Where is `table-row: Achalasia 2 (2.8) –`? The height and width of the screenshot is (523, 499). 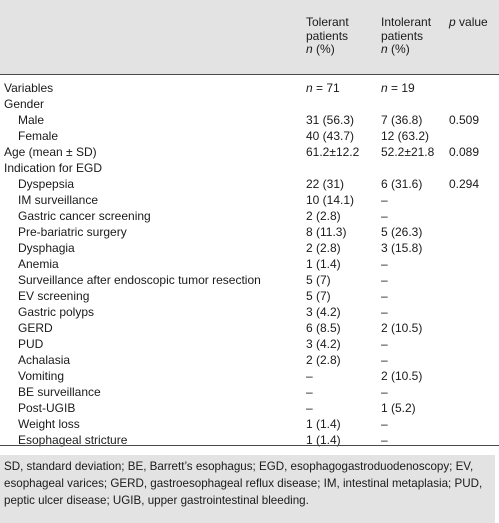
table-row: Achalasia 2 (2.8) – is located at coordinates (249, 360).